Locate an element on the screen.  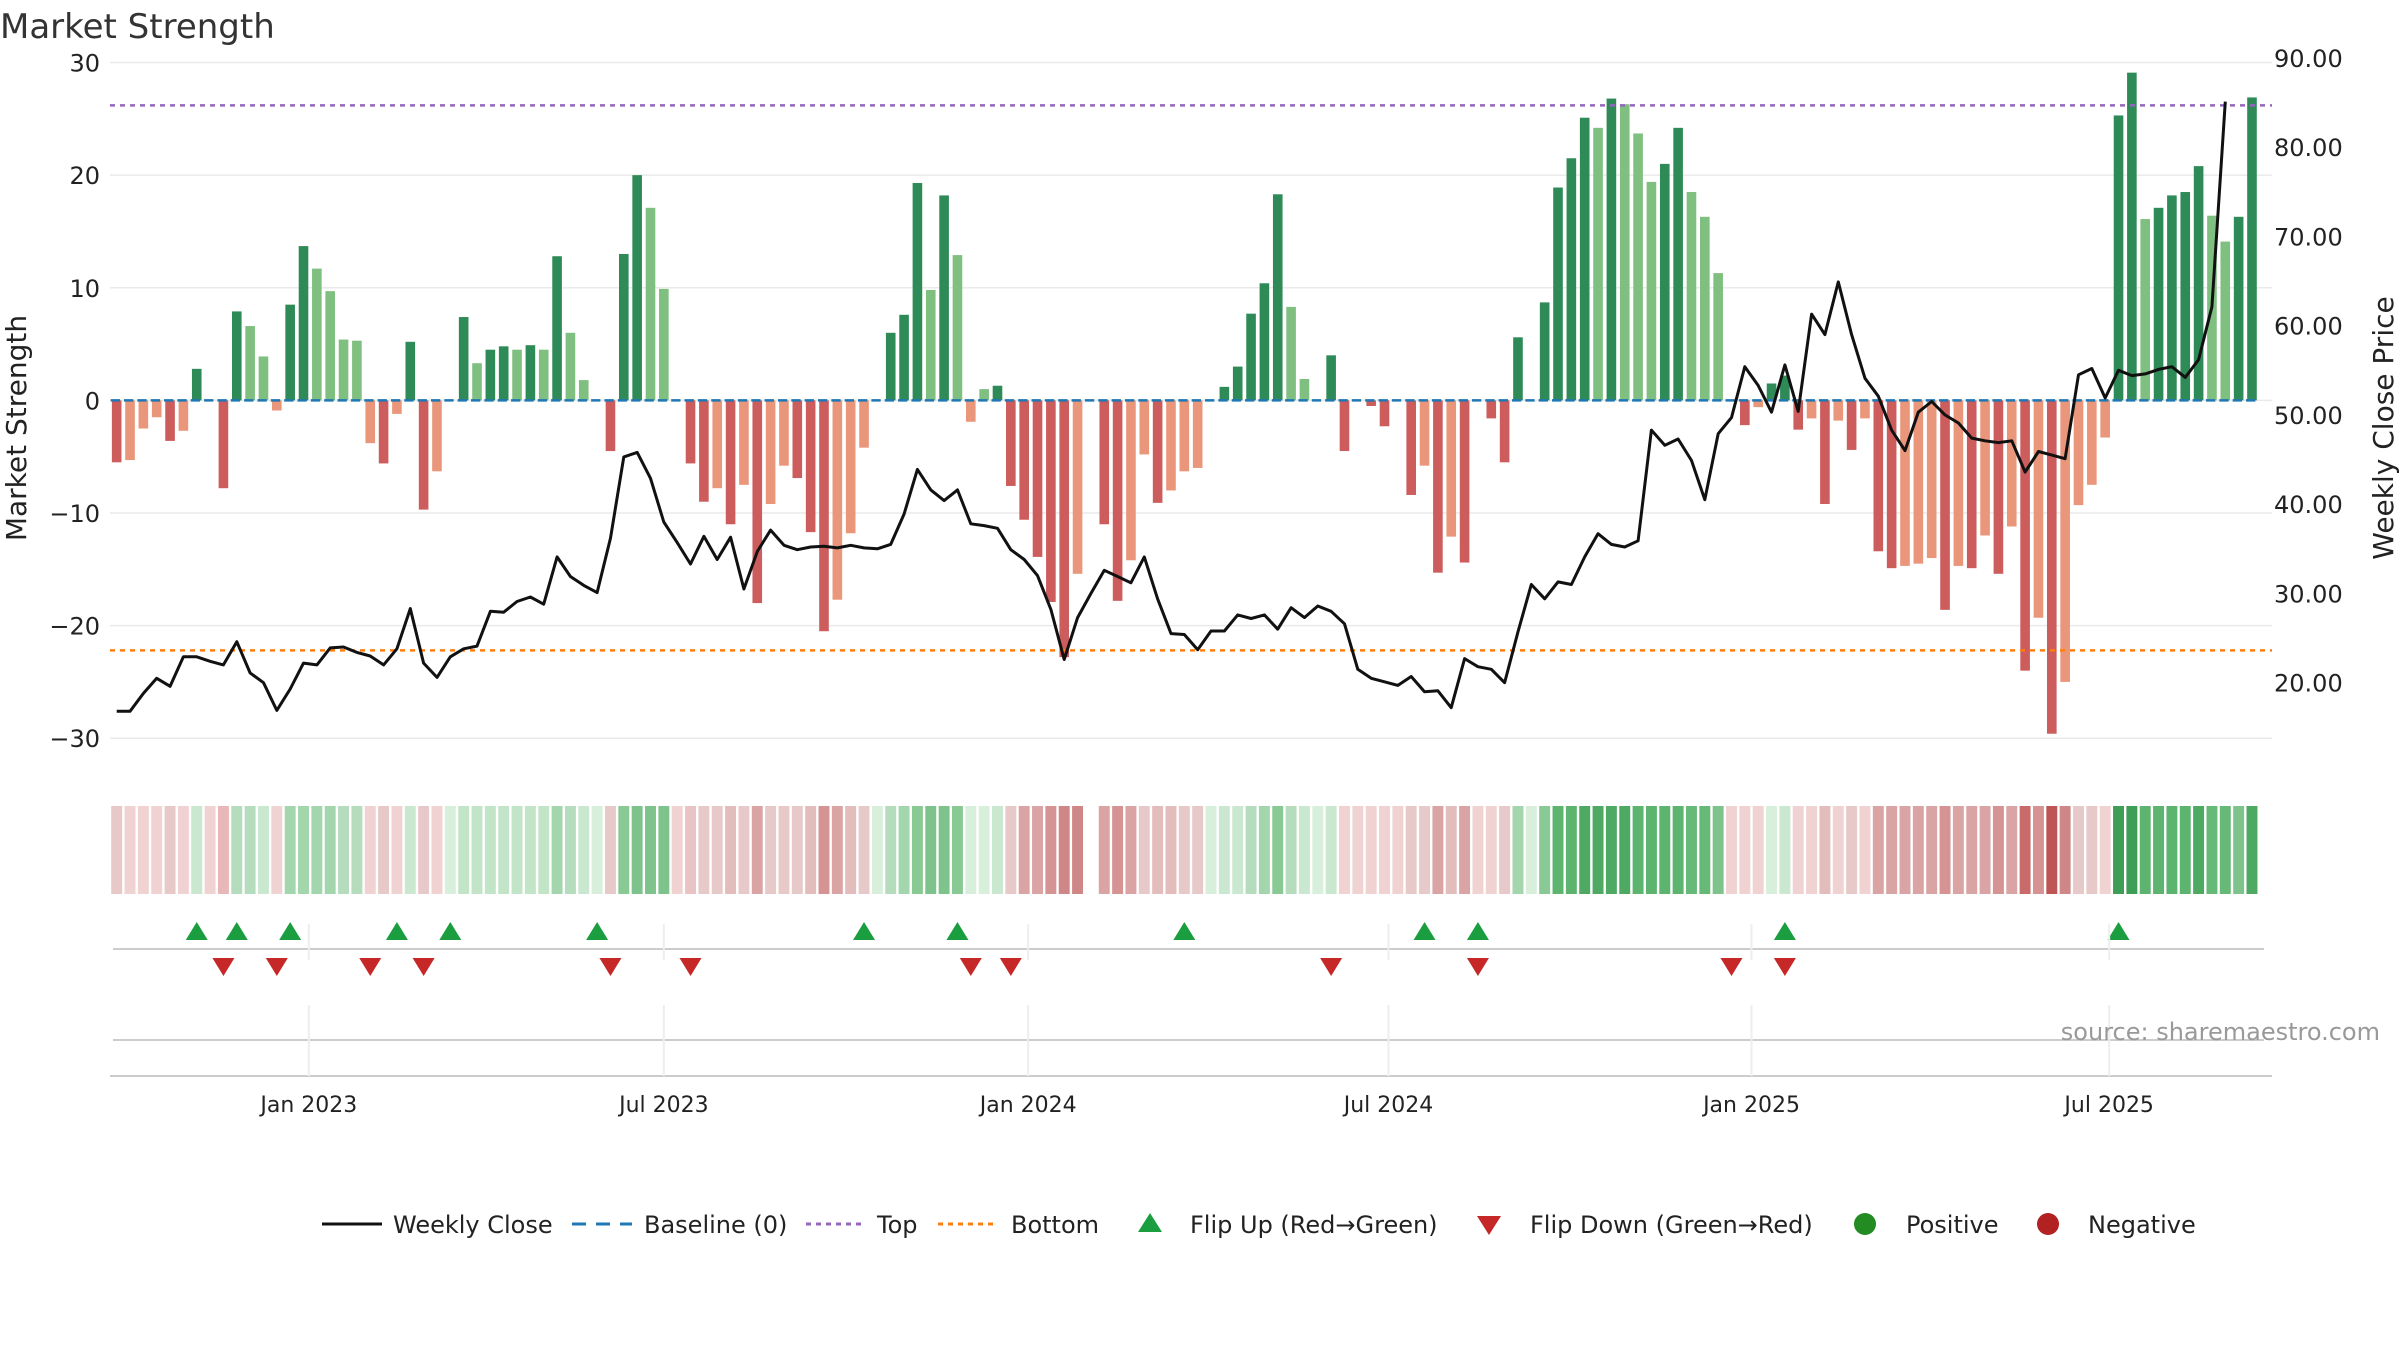
x-tick-label: Jul 2025 is located at coordinates (2108, 1105).